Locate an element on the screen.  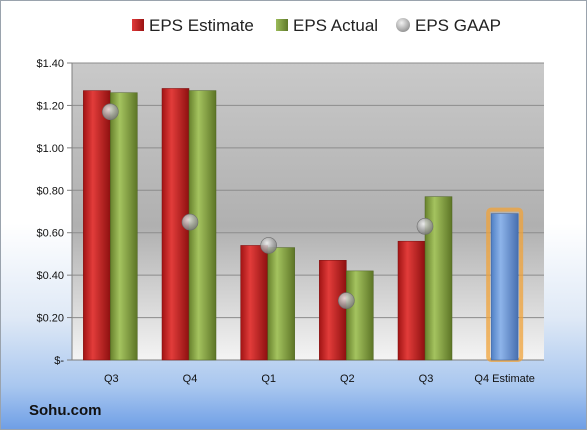
y-tick-label: $1.40 is located at coordinates (50, 64).